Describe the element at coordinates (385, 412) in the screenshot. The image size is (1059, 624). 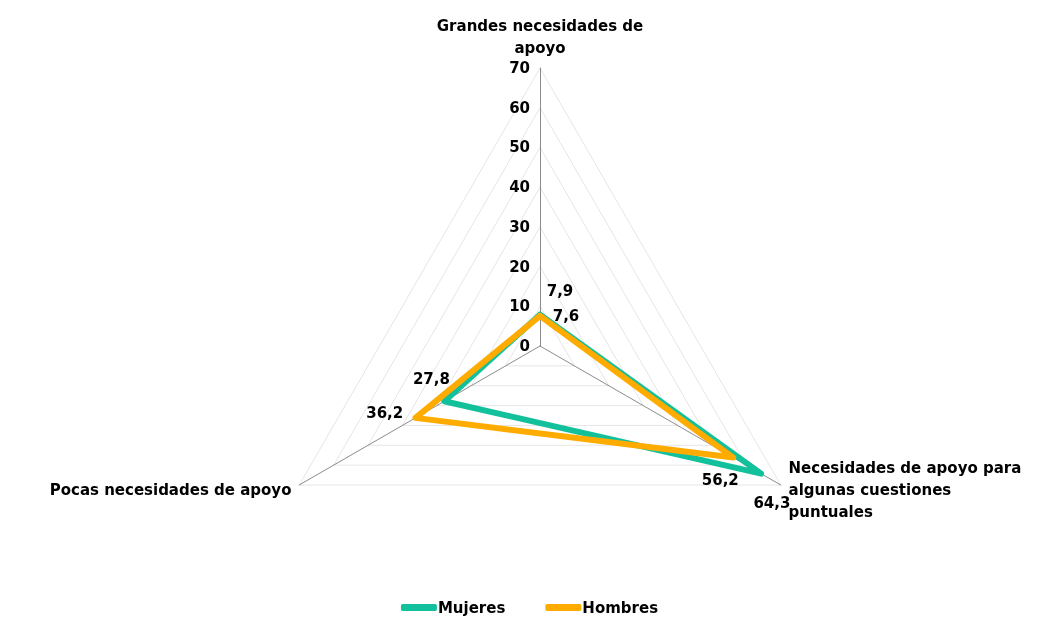
I see `data-label: 36,2` at that location.